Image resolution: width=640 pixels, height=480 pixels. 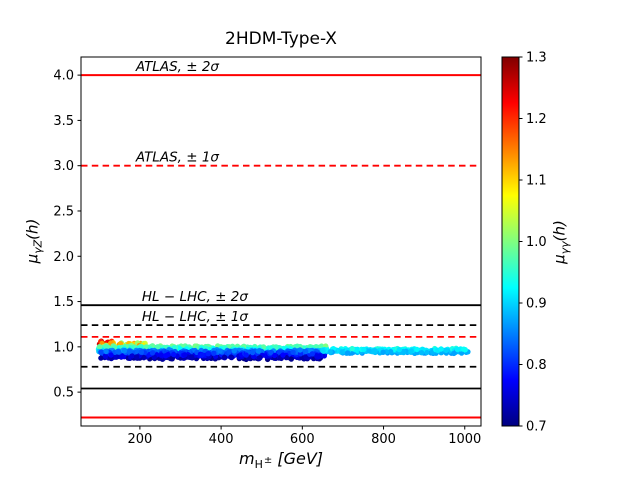 What do you see at coordinates (510, 241) in the screenshot?
I see `colorbar-gradient` at bounding box center [510, 241].